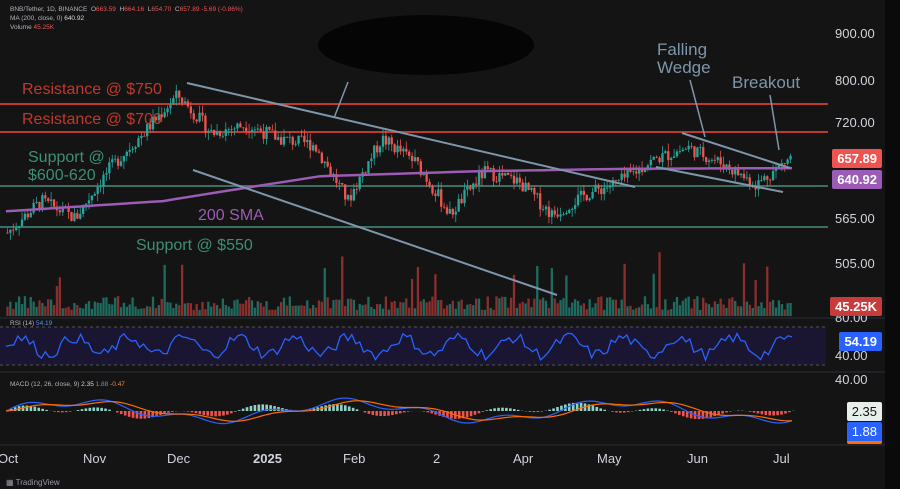  I want to click on volume-legend: Volume 45.25K, so click(32, 27).